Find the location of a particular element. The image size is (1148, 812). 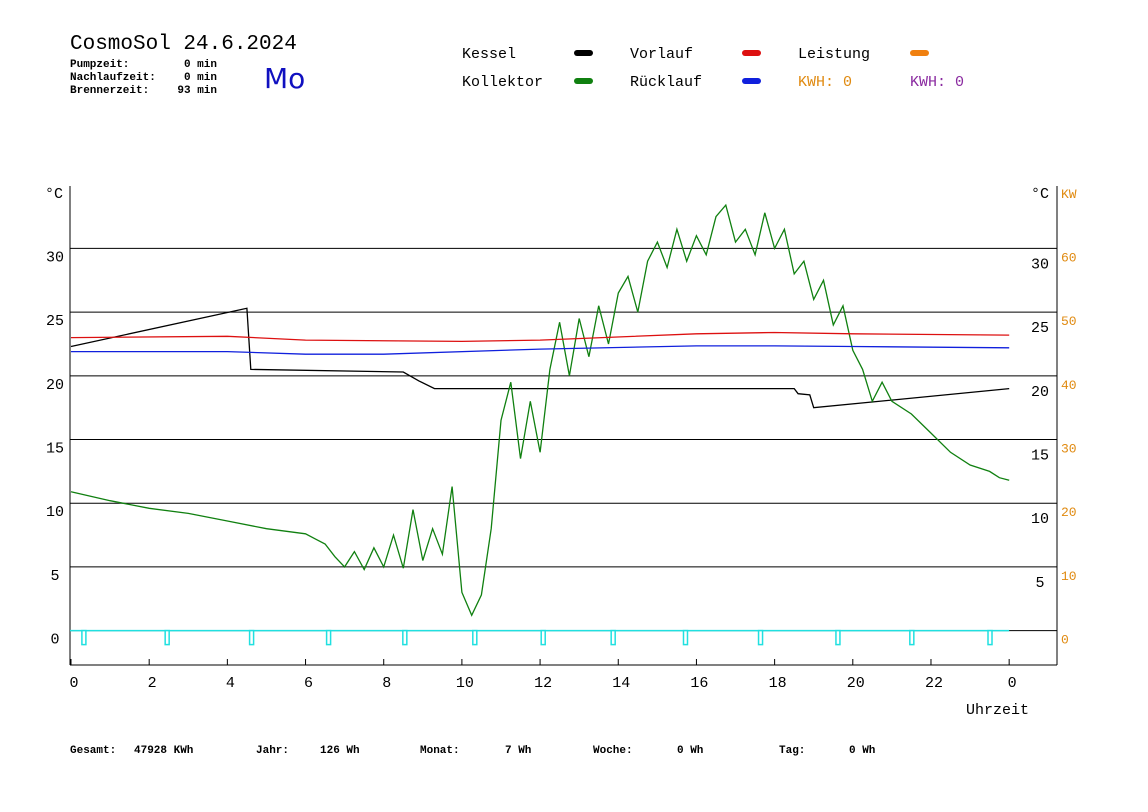

y-tick-label: 5 is located at coordinates (54, 576).